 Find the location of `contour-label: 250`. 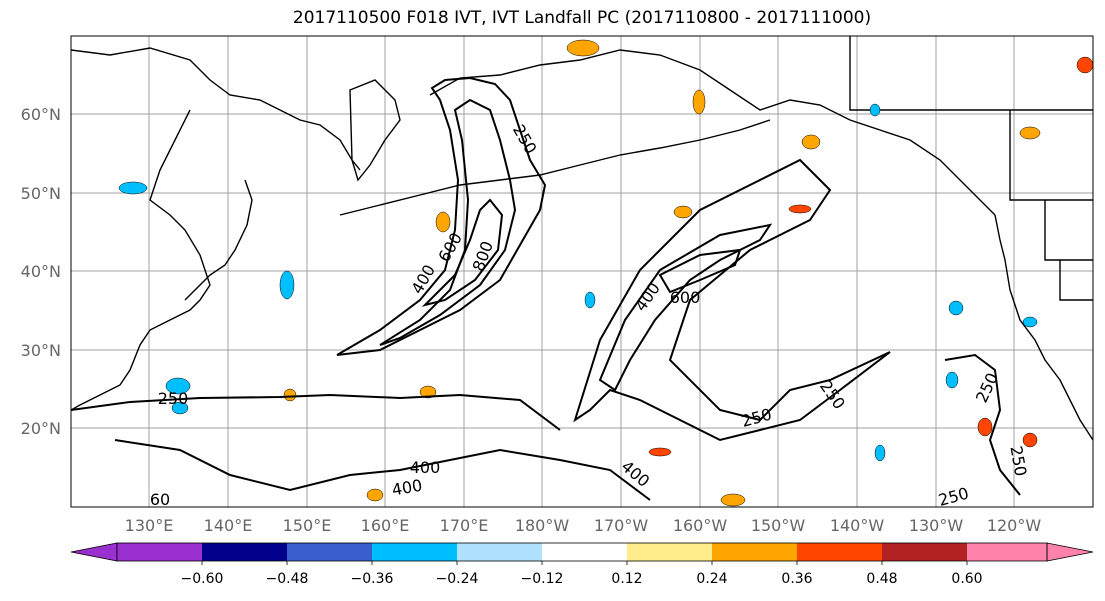

contour-label: 250 is located at coordinates (173, 398).